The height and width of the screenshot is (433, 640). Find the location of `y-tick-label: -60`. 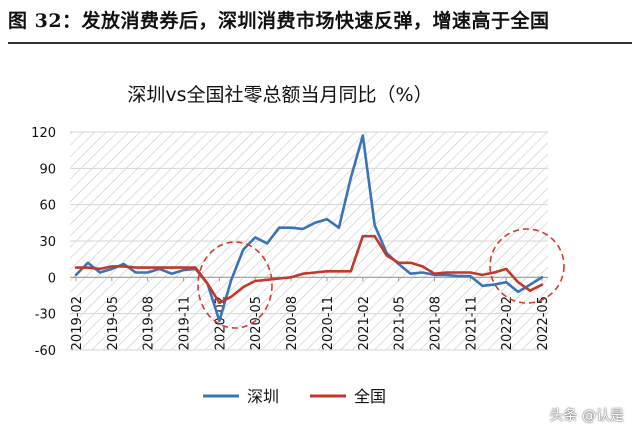

y-tick-label: -60 is located at coordinates (45, 351).